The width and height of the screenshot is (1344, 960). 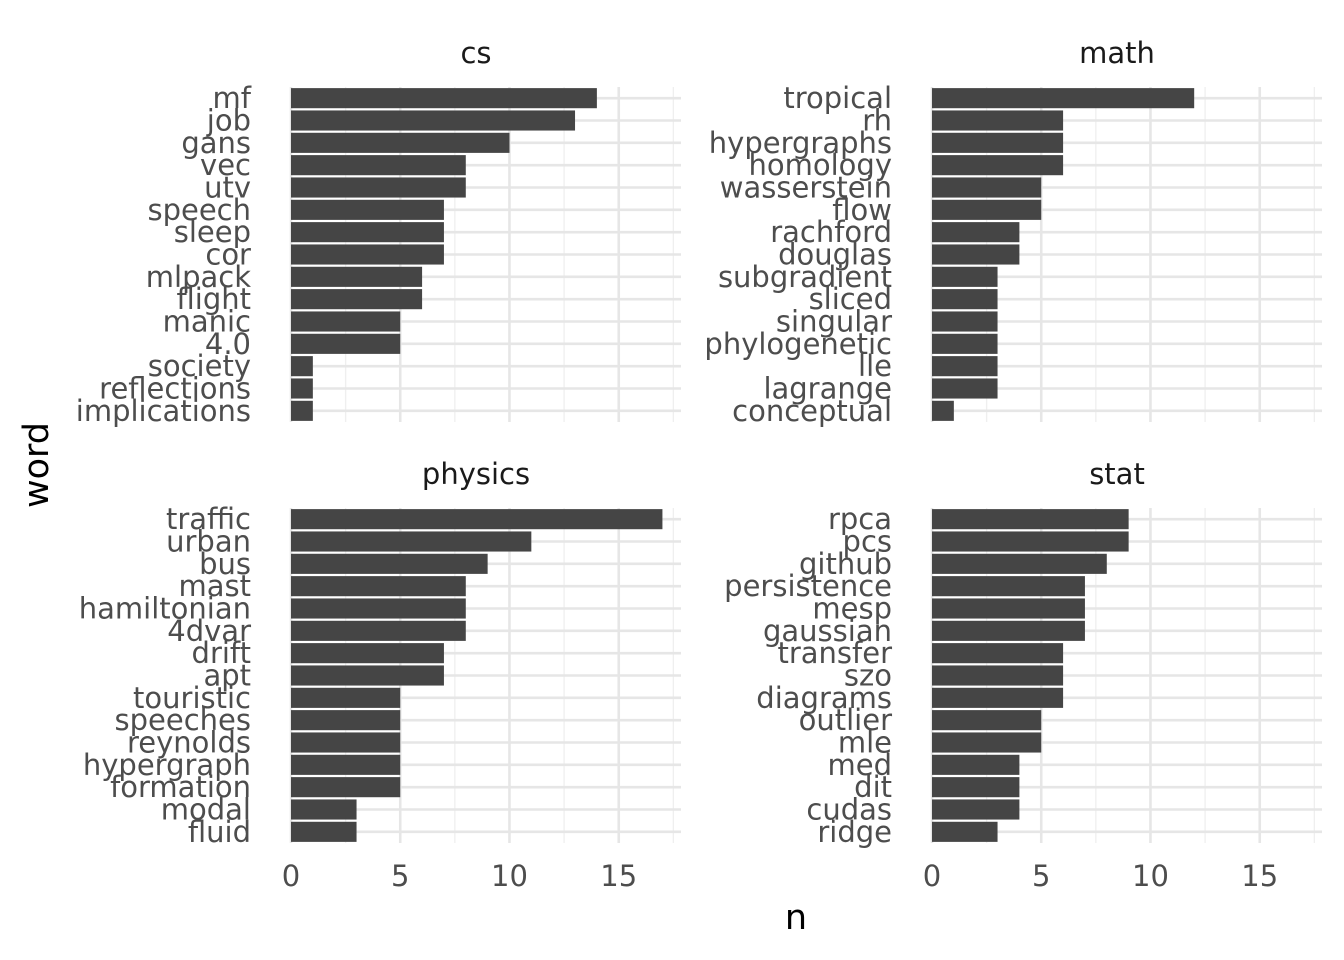 I want to click on bar-ridge, so click(x=965, y=831).